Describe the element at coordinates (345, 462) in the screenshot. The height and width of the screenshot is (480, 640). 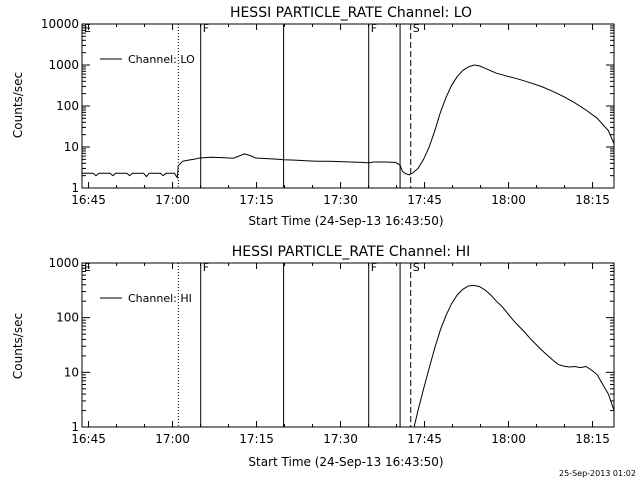
I see `panel-hi-xlabel: Start Time (24-Sep-13 16:43:50)` at that location.